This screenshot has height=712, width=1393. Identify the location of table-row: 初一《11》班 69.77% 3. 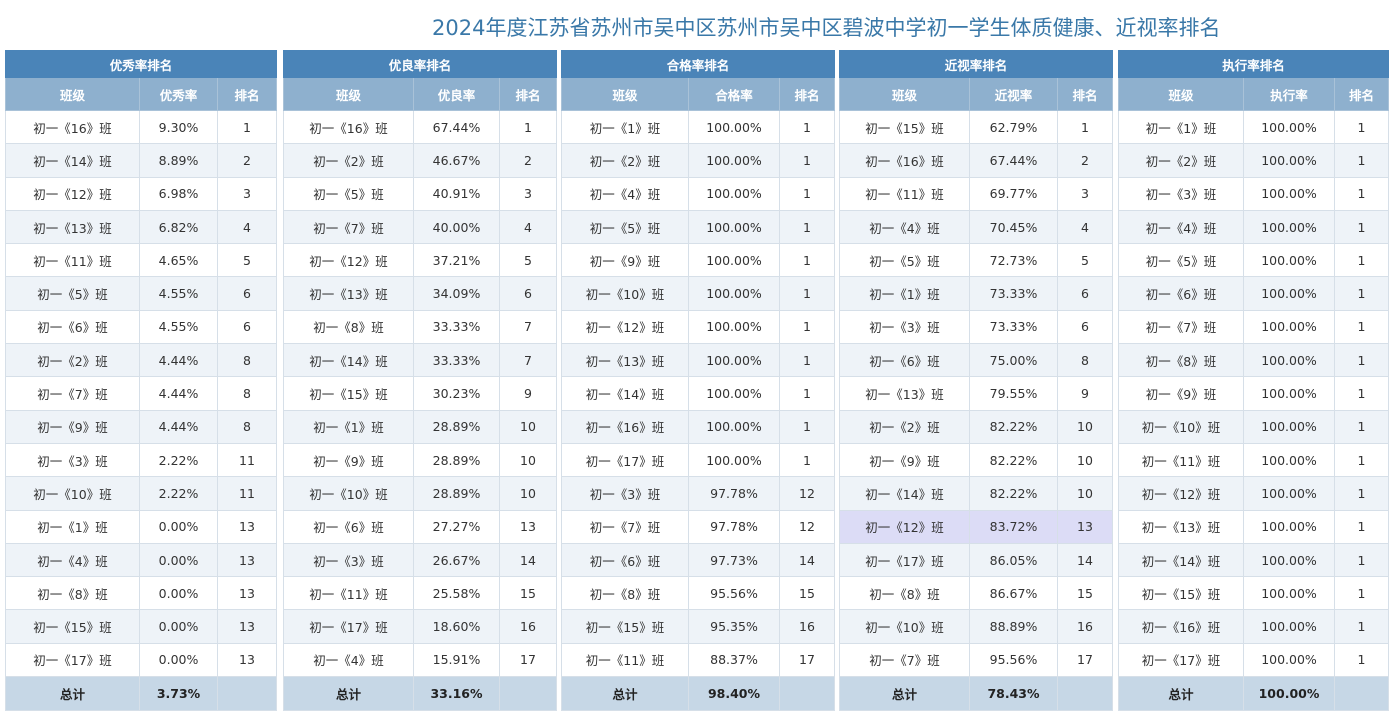
(976, 193).